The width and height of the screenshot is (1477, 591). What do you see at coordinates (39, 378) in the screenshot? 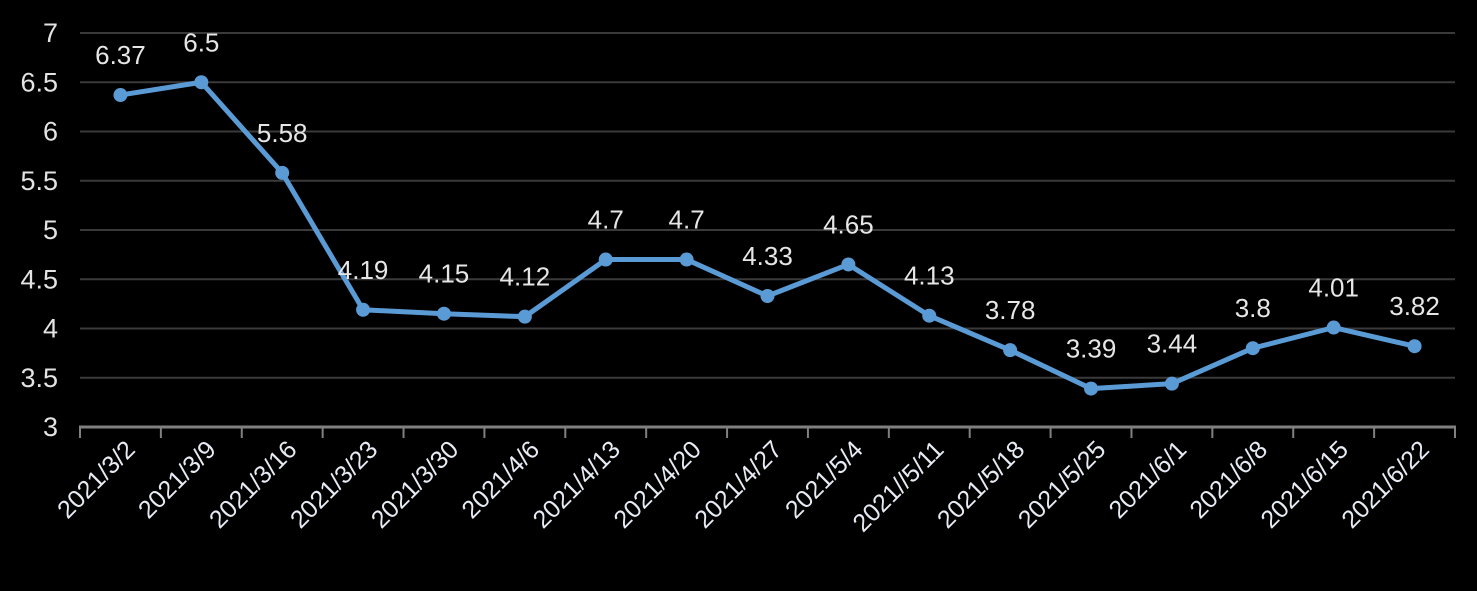
I see `y-tick-label: 3.5` at bounding box center [39, 378].